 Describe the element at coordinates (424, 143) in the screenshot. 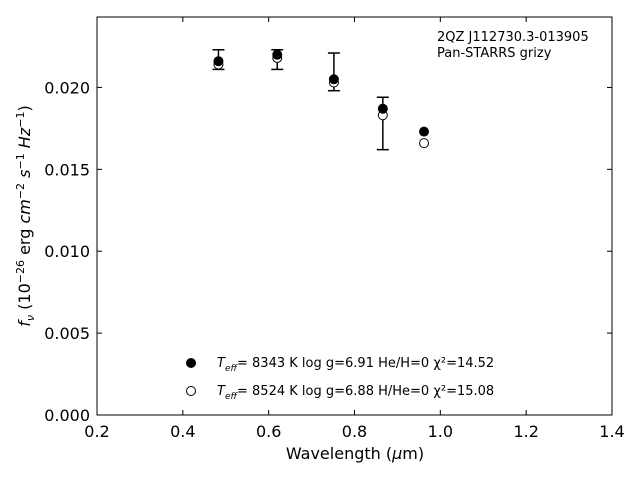

I see `data-point-open` at that location.